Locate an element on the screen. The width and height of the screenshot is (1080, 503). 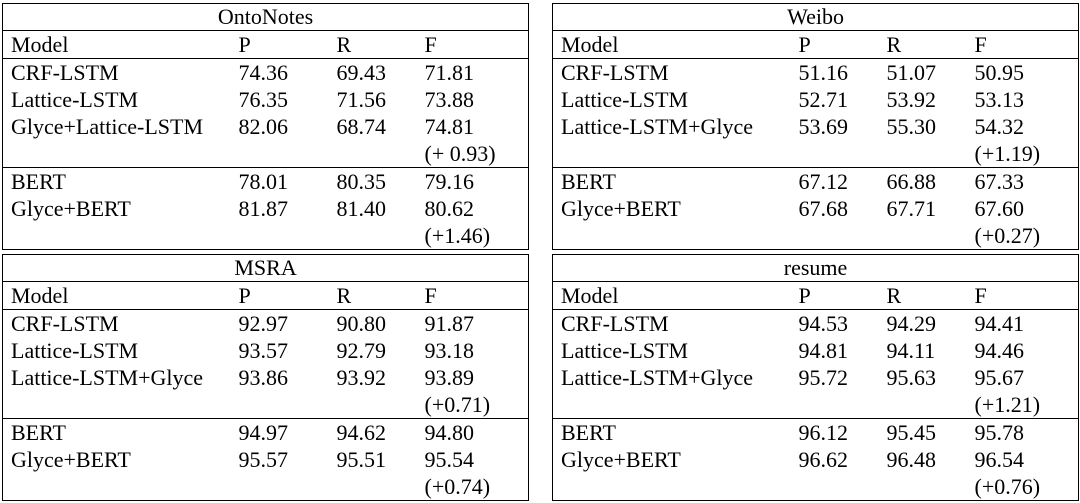
table-row: CRF-LSTM 92.97 90.80 91.87 is located at coordinates (266, 323).